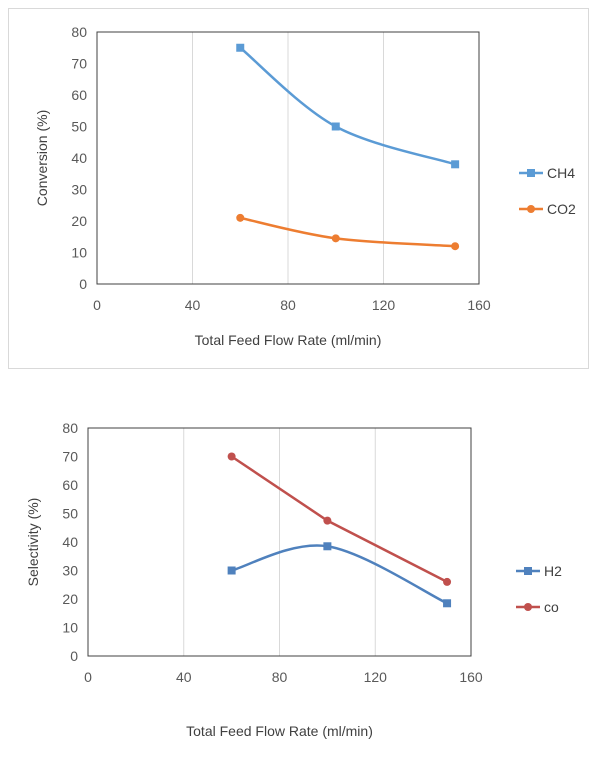 Image resolution: width=596 pixels, height=761 pixels. I want to click on legend-co2-marker, so click(531, 209).